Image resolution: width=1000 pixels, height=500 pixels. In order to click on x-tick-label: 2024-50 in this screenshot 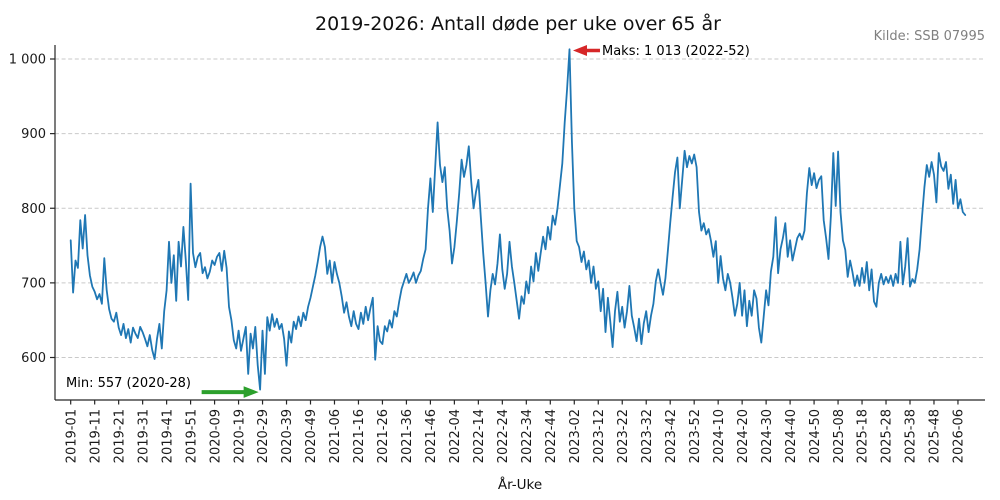, I will do `click(815, 436)`.